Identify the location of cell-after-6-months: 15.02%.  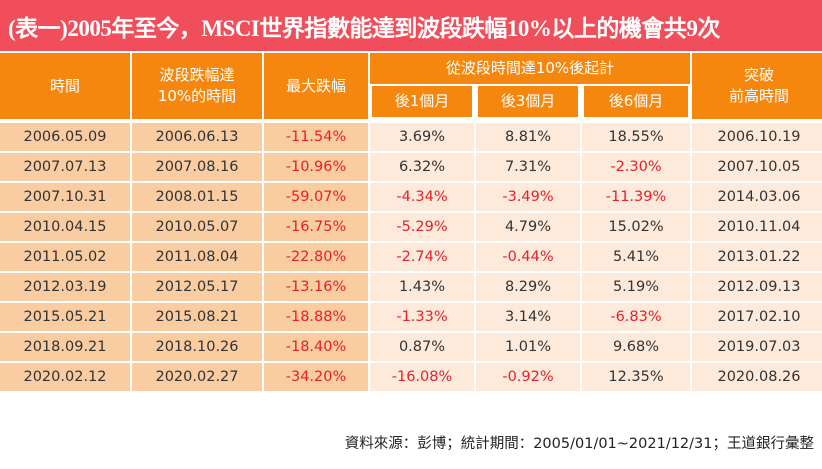
(636, 227).